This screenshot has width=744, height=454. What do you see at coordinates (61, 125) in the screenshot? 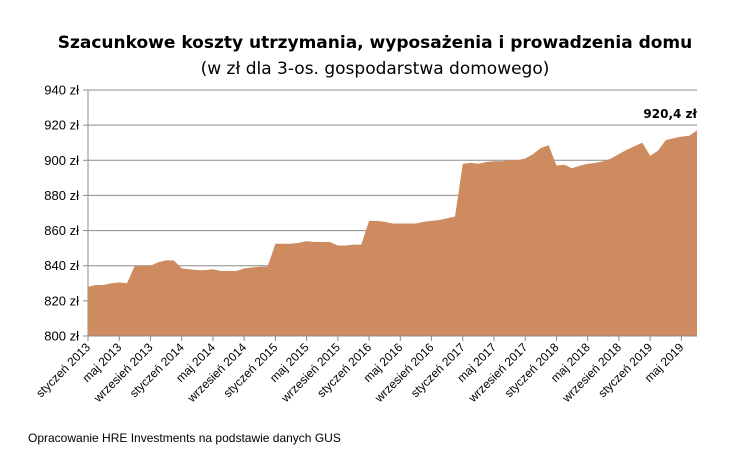
I see `y-tick-label: 920 zł` at bounding box center [61, 125].